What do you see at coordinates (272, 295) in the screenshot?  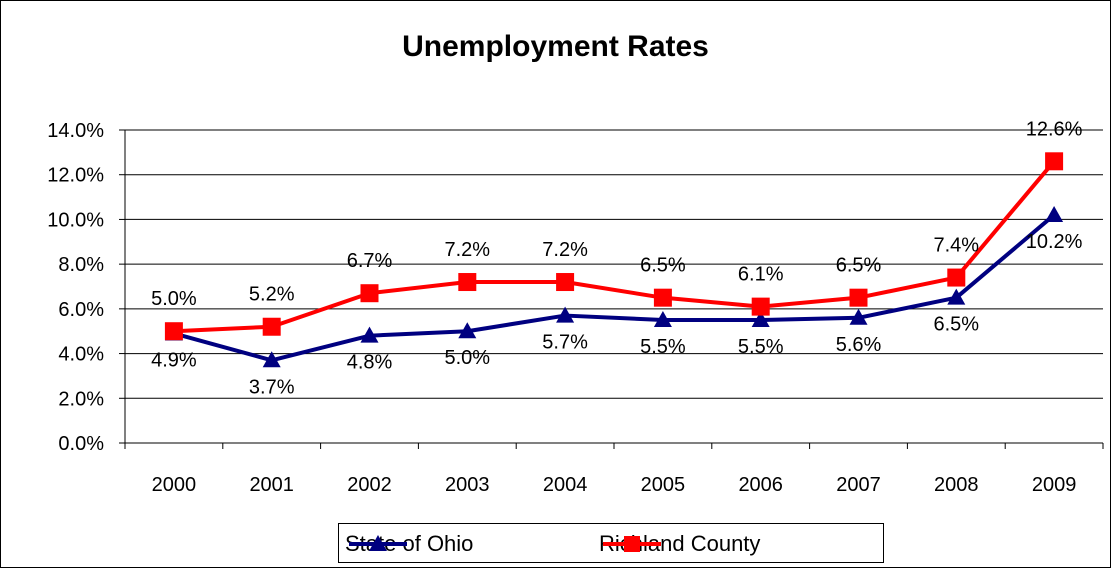 I see `data-label: 5.2%` at bounding box center [272, 295].